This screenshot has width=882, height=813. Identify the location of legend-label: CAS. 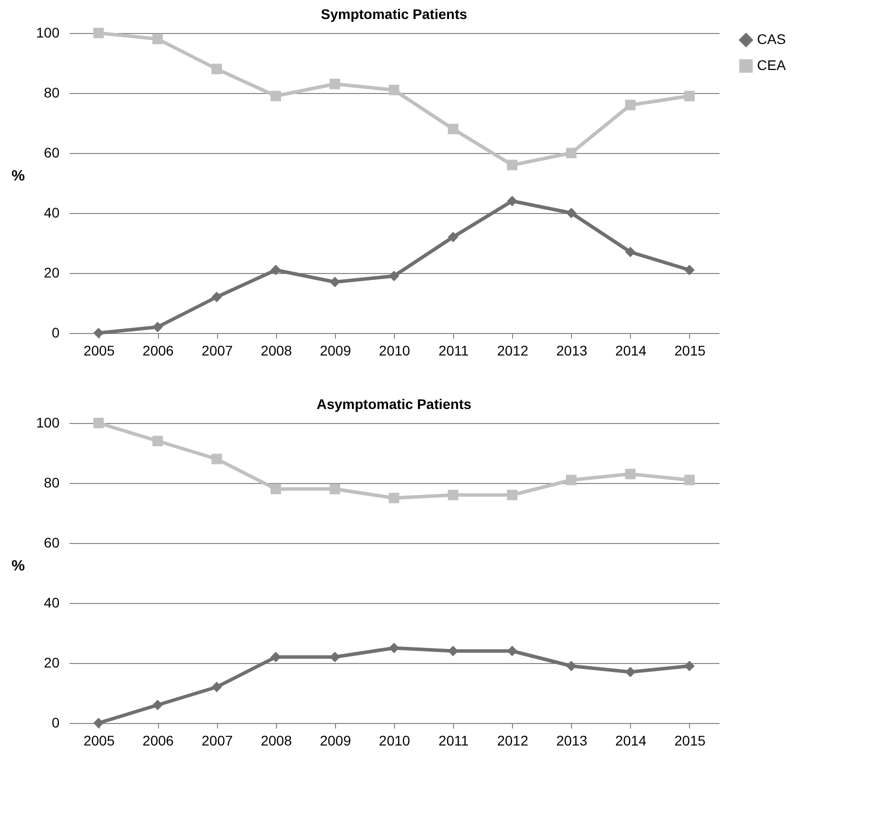
(771, 39).